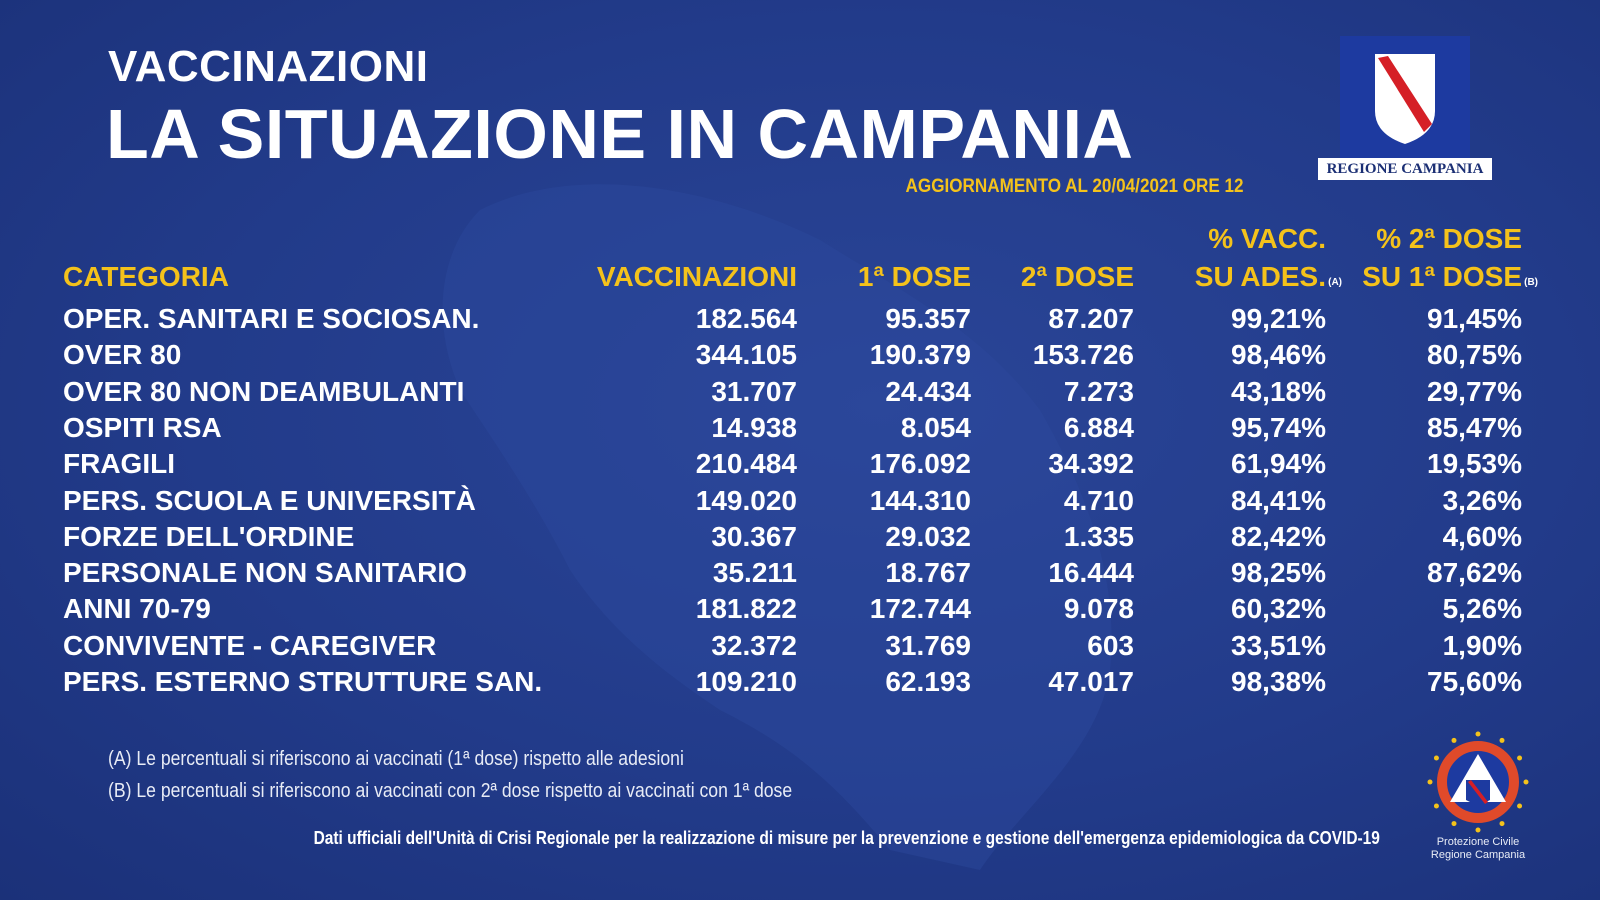 The height and width of the screenshot is (900, 1600). Describe the element at coordinates (250, 645) in the screenshot. I see `category-cell: CONVIVENTE - CAREGIVER` at that location.